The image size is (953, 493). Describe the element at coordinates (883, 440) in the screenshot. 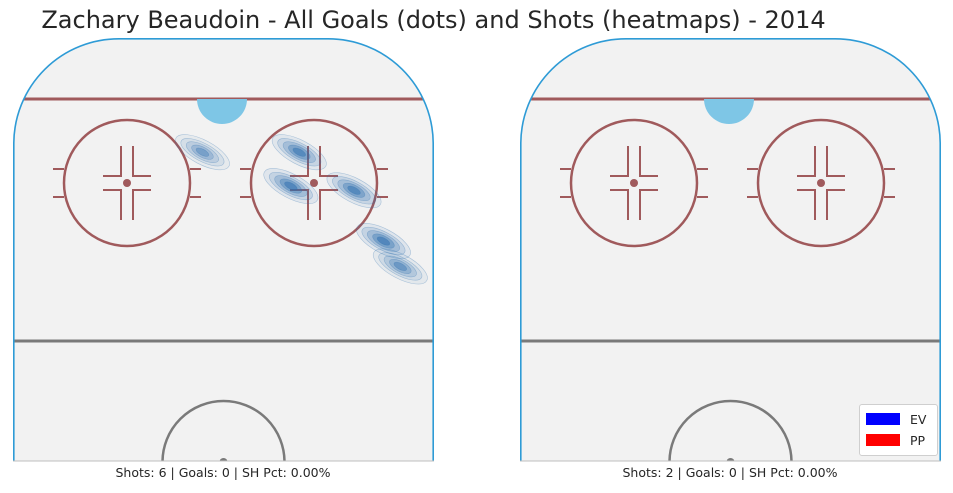

I see `legend-swatch-pp` at that location.